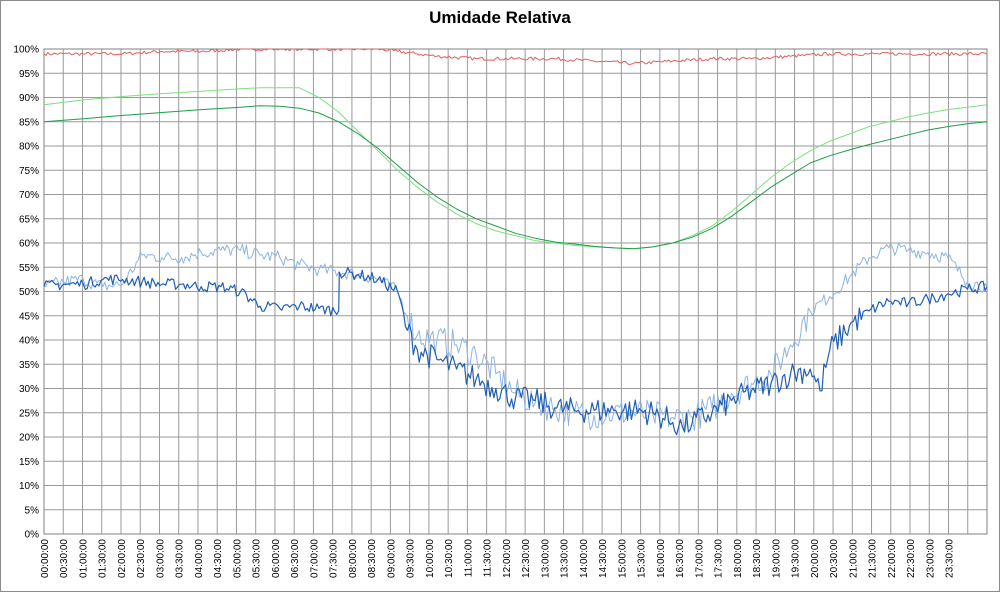  What do you see at coordinates (29, 74) in the screenshot?
I see `y-tick-label: 95%` at bounding box center [29, 74].